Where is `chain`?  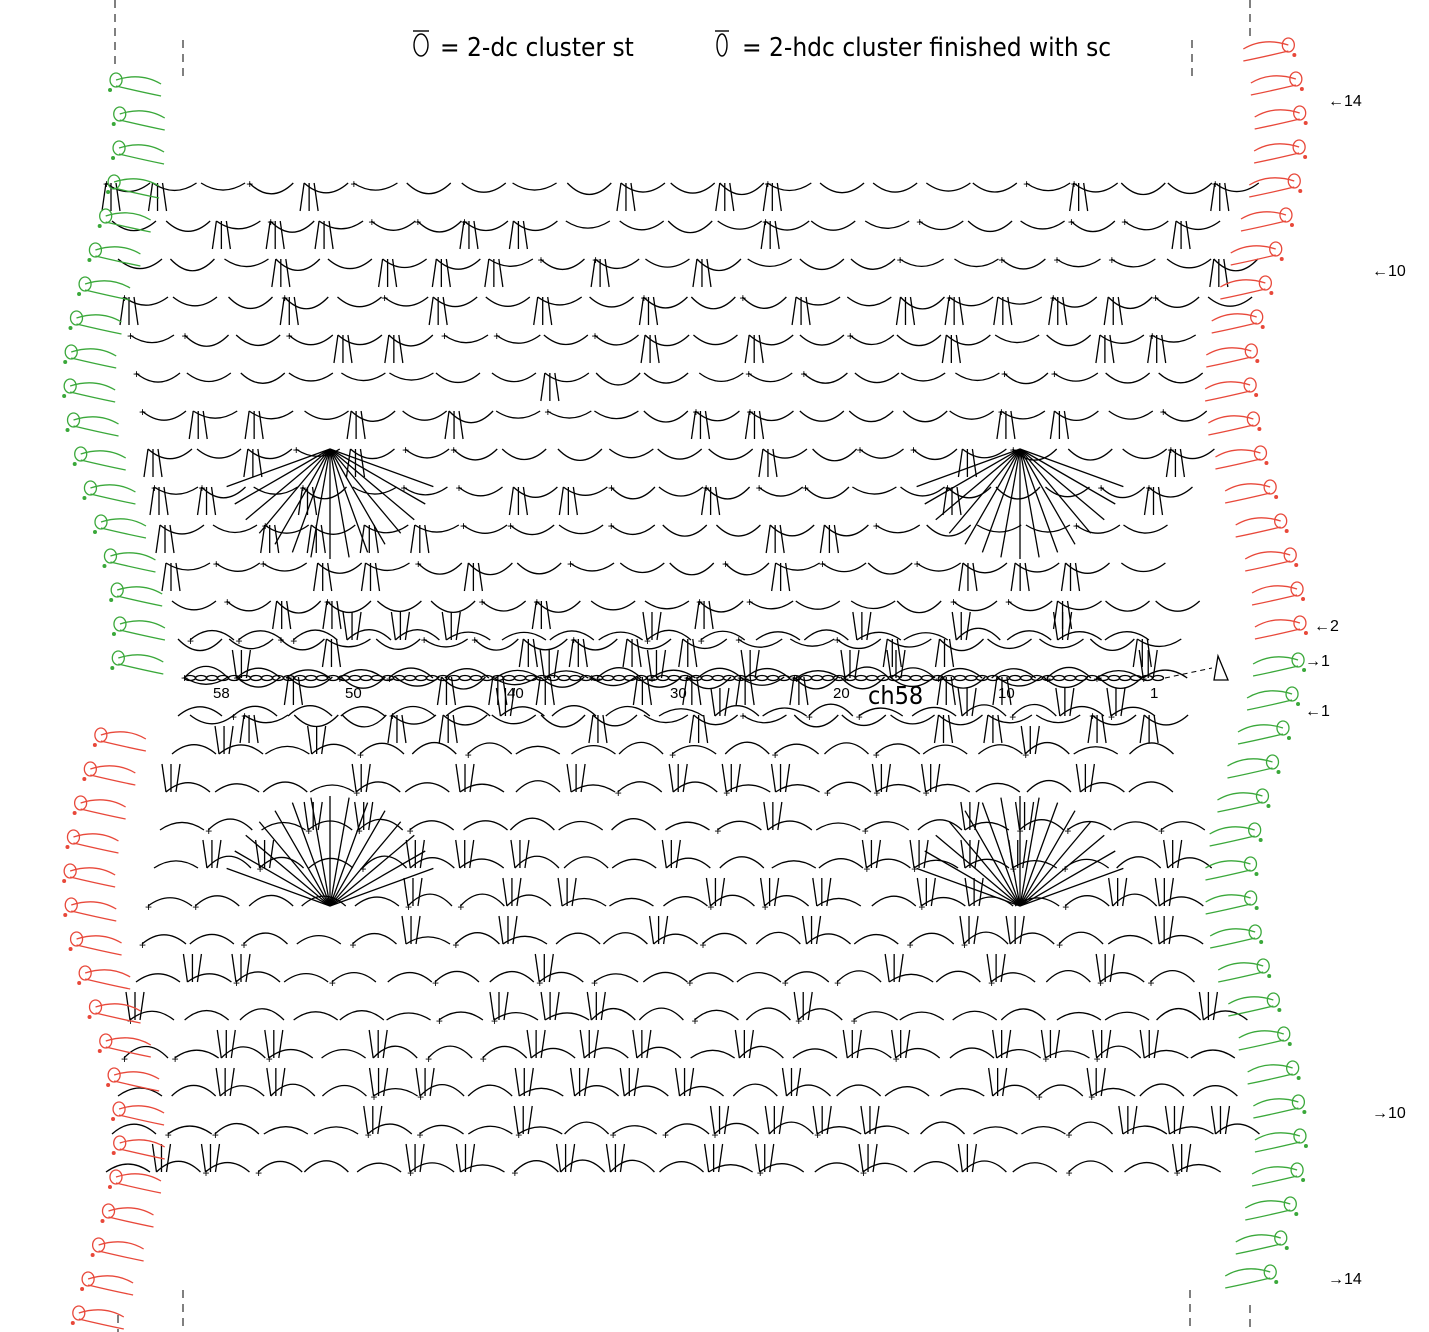 chain is located at coordinates (410, 678).